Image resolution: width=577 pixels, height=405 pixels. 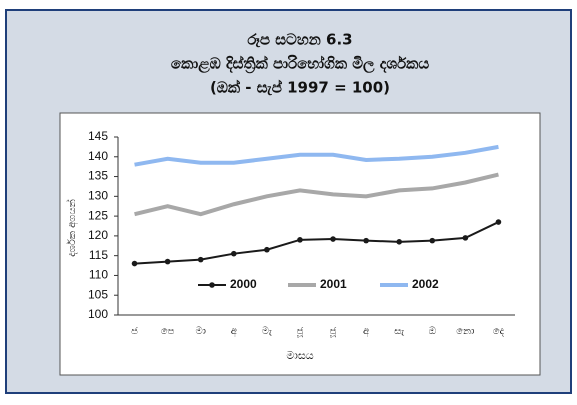 What do you see at coordinates (98, 314) in the screenshot?
I see `y-tick-label: 100` at bounding box center [98, 314].